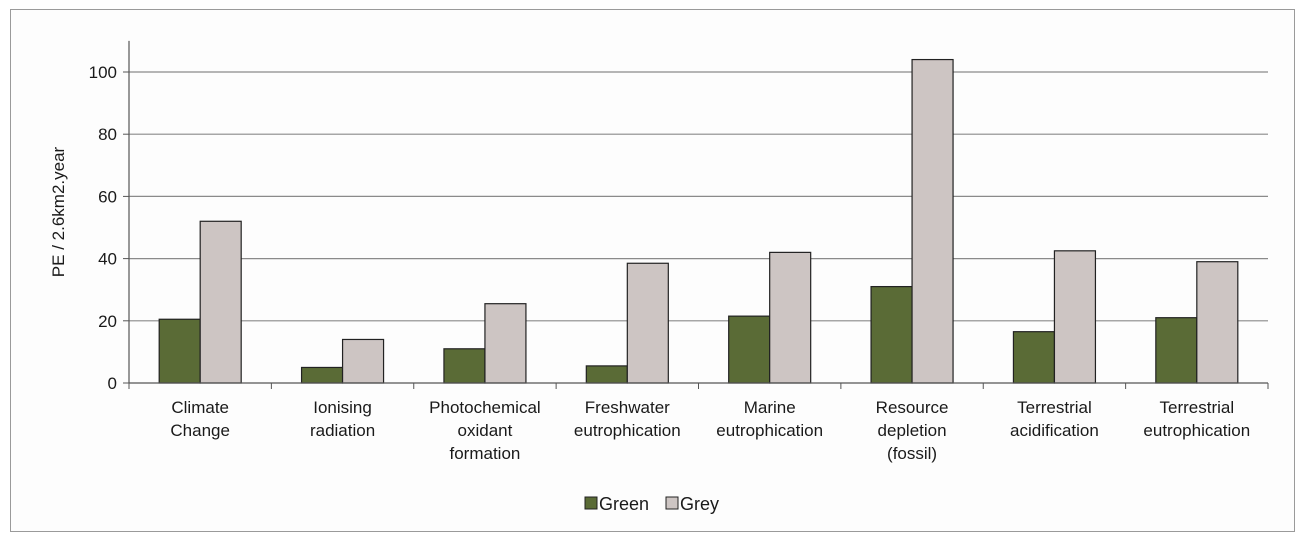 The width and height of the screenshot is (1298, 535). What do you see at coordinates (107, 321) in the screenshot?
I see `y-tick-label: 20` at bounding box center [107, 321].